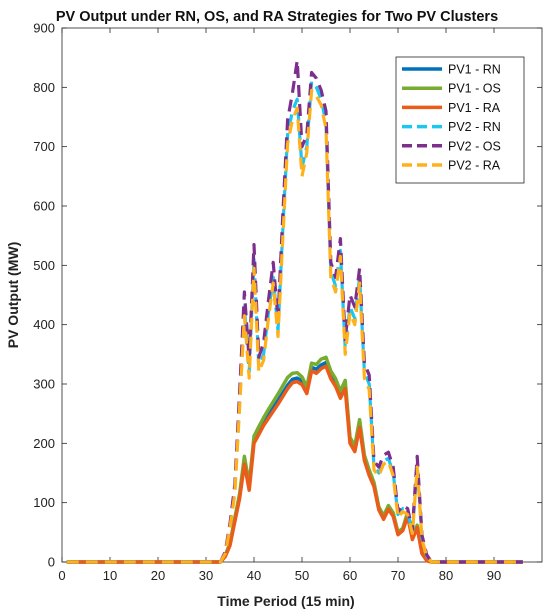 The height and width of the screenshot is (615, 550). Describe the element at coordinates (51, 562) in the screenshot. I see `y-tick-label: 0` at that location.